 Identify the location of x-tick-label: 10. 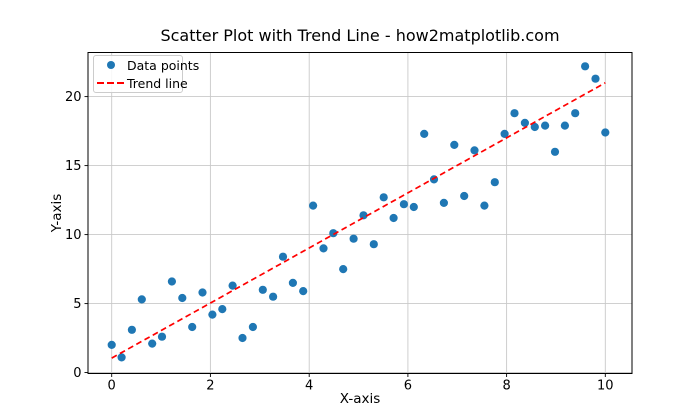
(605, 386).